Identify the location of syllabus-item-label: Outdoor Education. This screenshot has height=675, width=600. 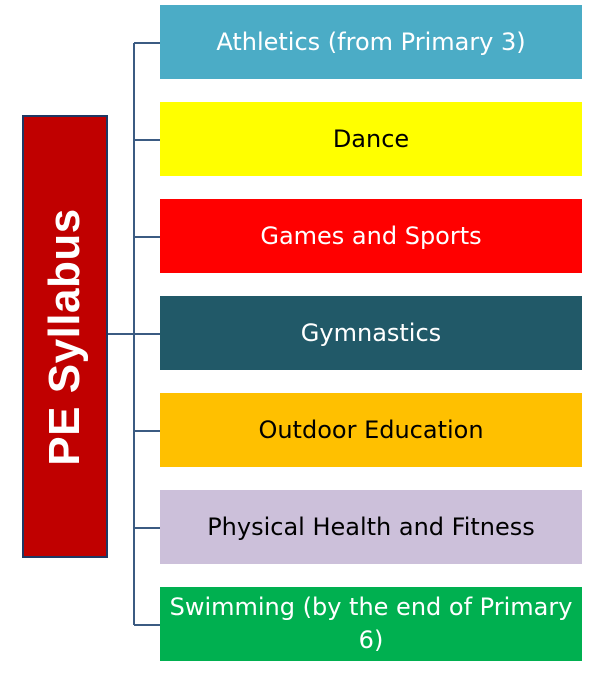
(371, 429).